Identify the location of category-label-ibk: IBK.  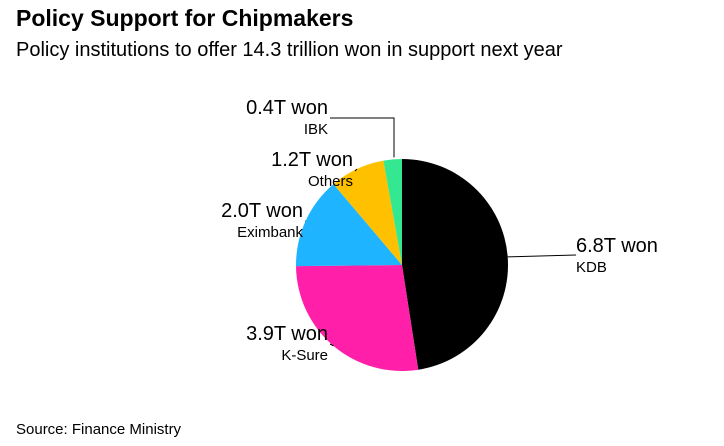
(316, 129).